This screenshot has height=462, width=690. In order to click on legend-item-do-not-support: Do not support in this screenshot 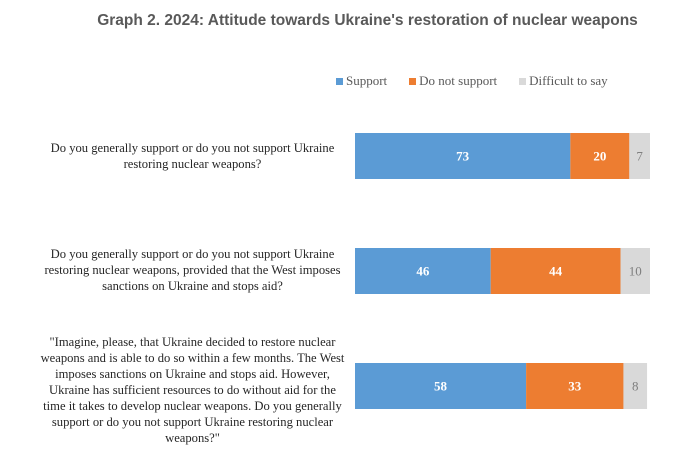, I will do `click(453, 81)`.